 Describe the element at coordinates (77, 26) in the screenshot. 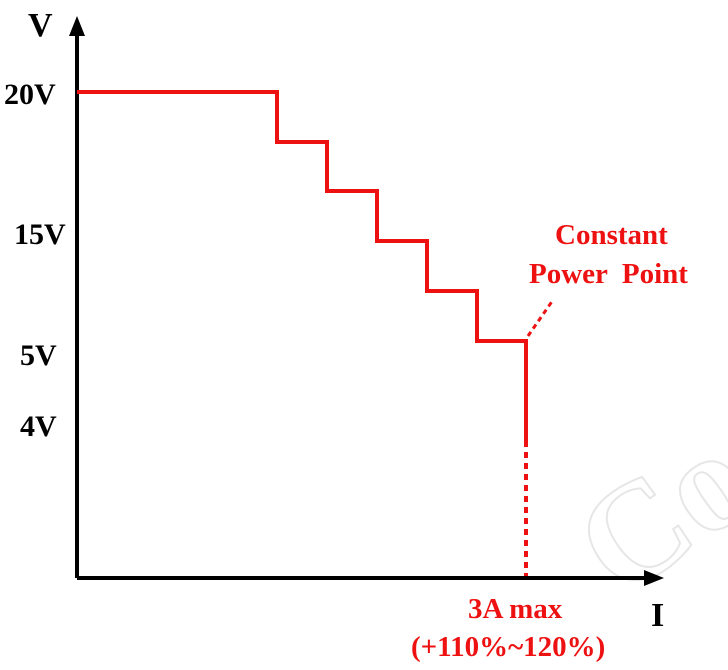

I see `y-axis-arrow-icon` at that location.